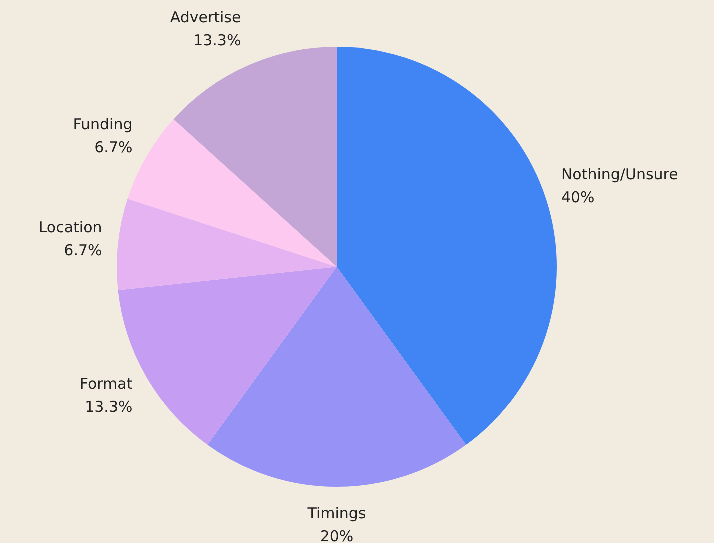  Describe the element at coordinates (103, 125) in the screenshot. I see `slice-label: Funding` at that location.